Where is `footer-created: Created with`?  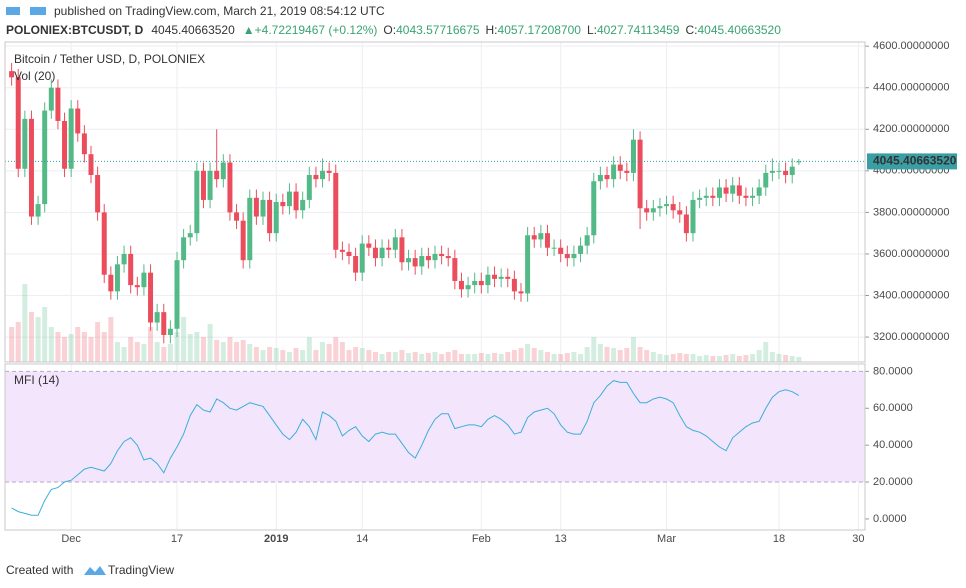
footer-created: Created with is located at coordinates (39, 570).